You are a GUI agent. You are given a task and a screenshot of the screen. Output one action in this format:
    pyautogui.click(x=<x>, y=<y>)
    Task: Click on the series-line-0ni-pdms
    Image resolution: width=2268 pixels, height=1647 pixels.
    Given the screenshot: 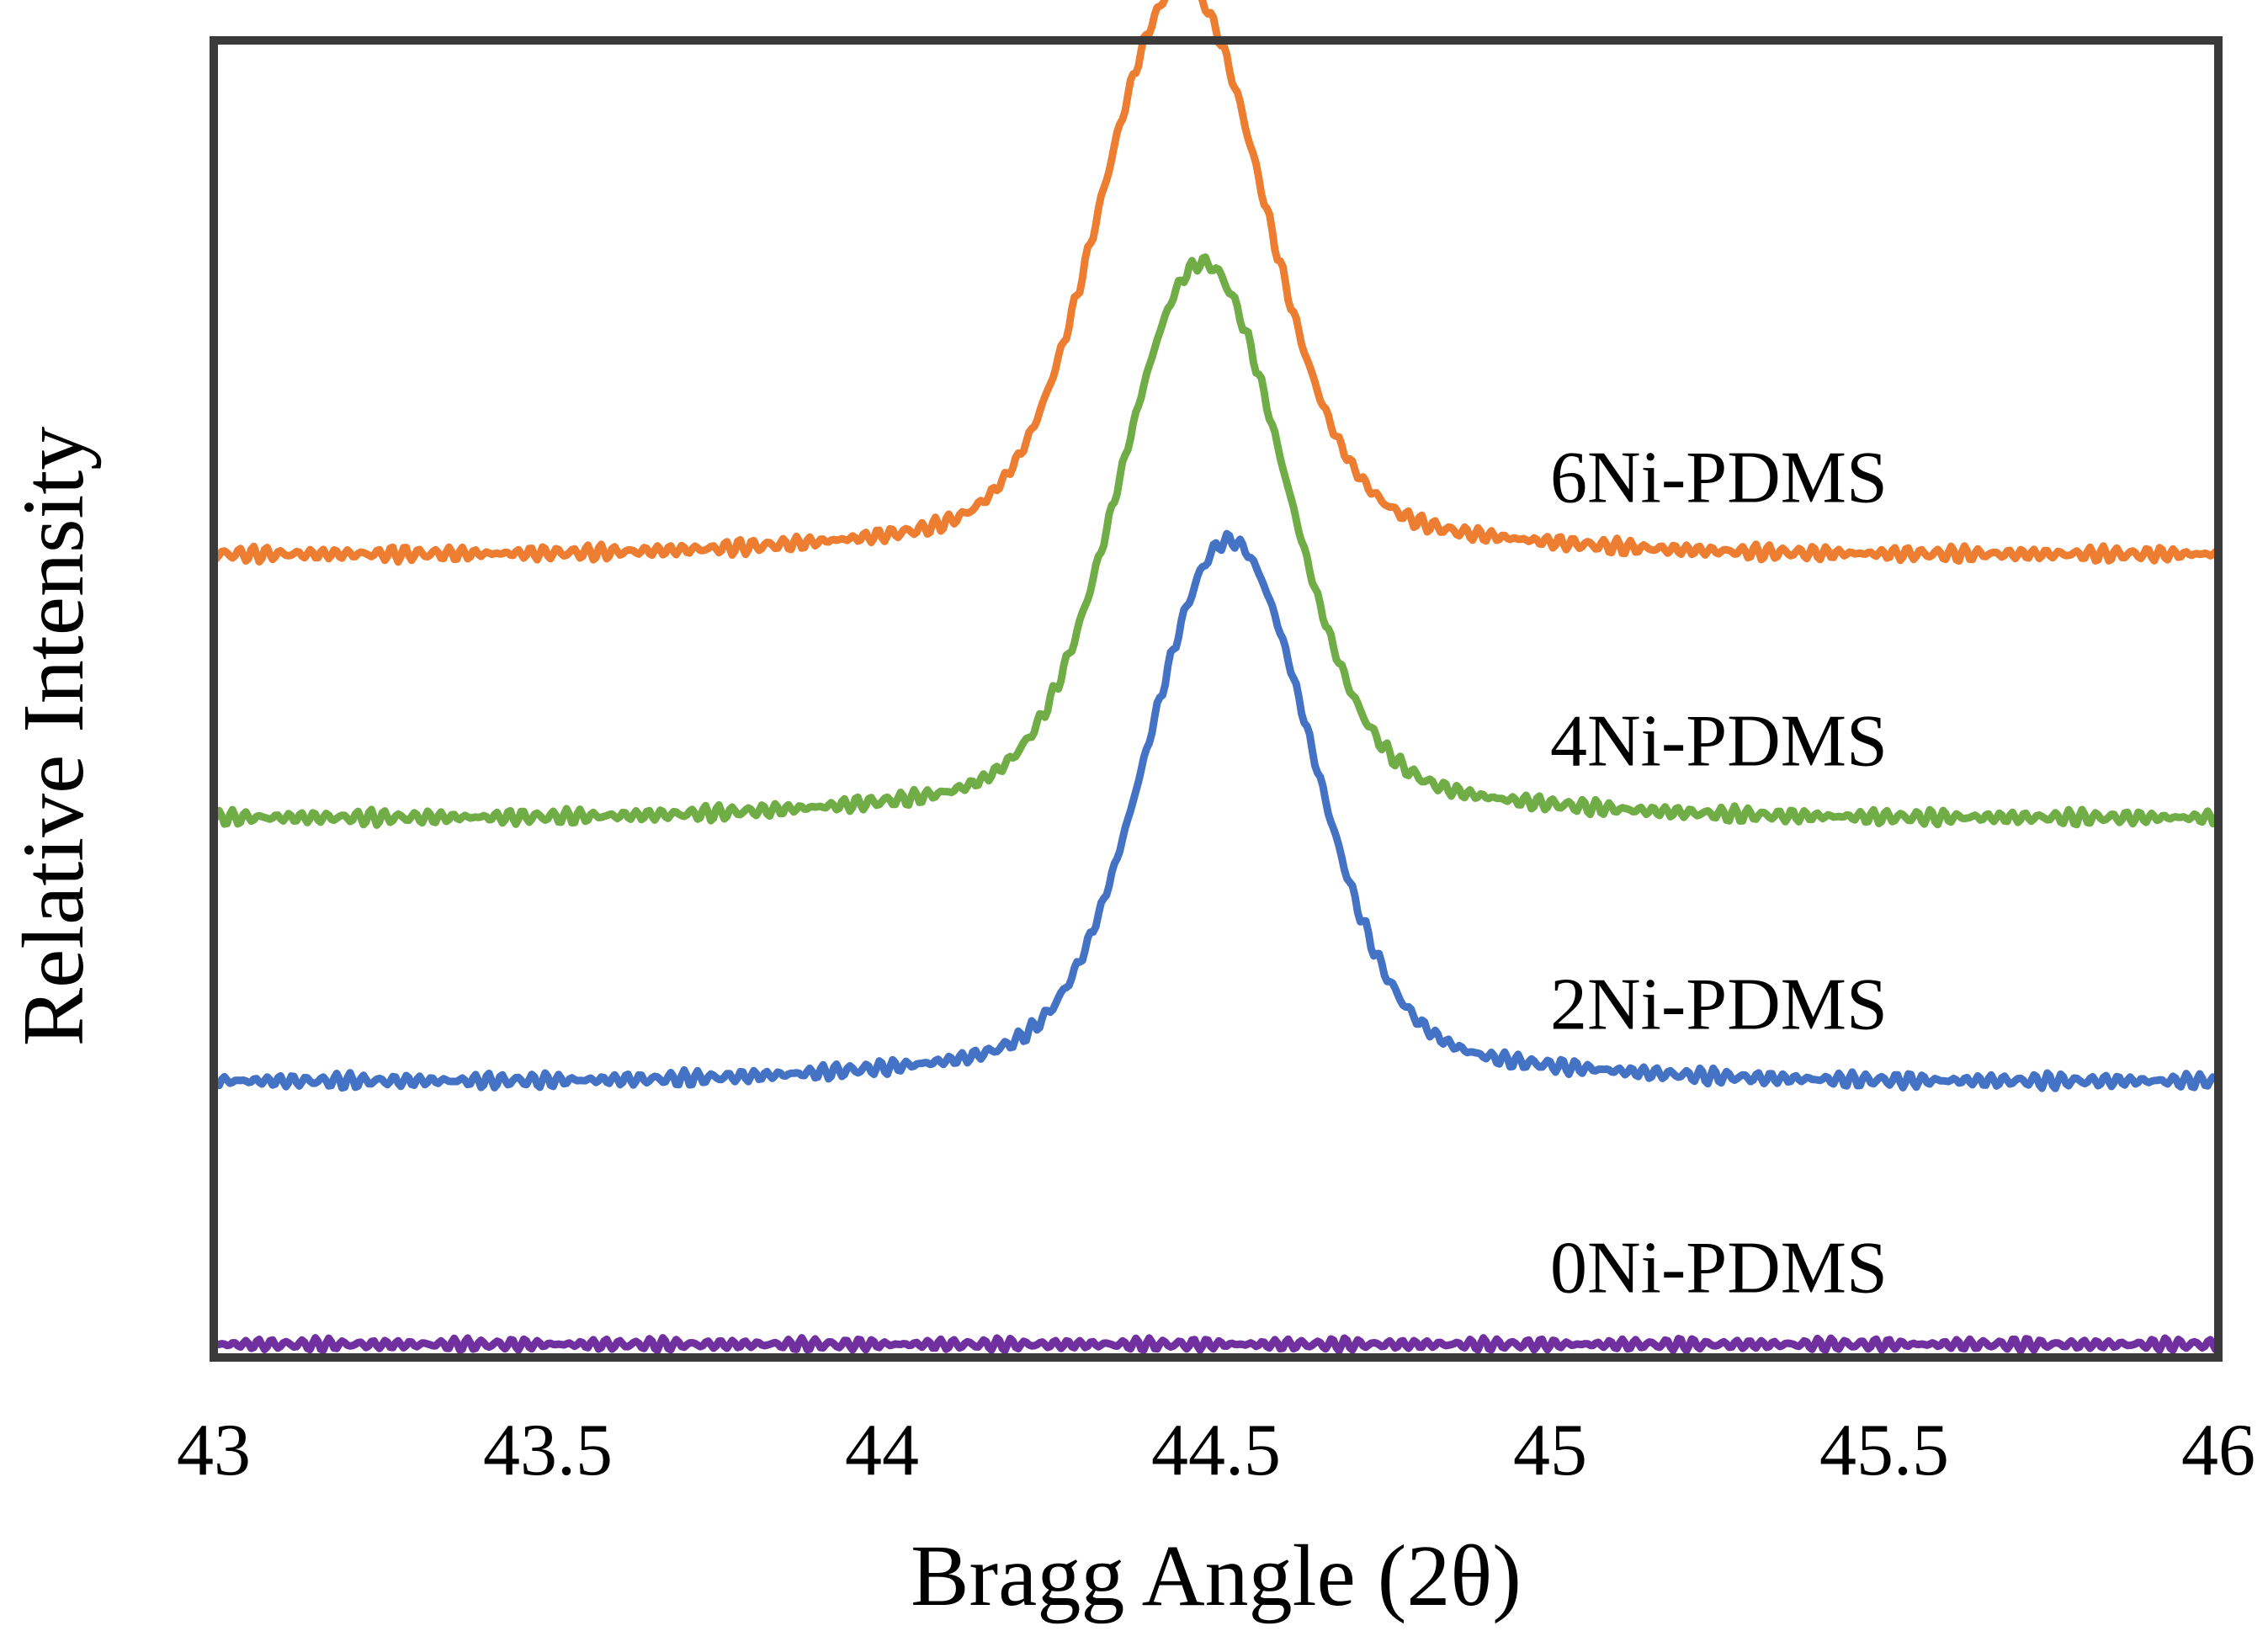 What is the action you would take?
    pyautogui.click(x=1216, y=1344)
    